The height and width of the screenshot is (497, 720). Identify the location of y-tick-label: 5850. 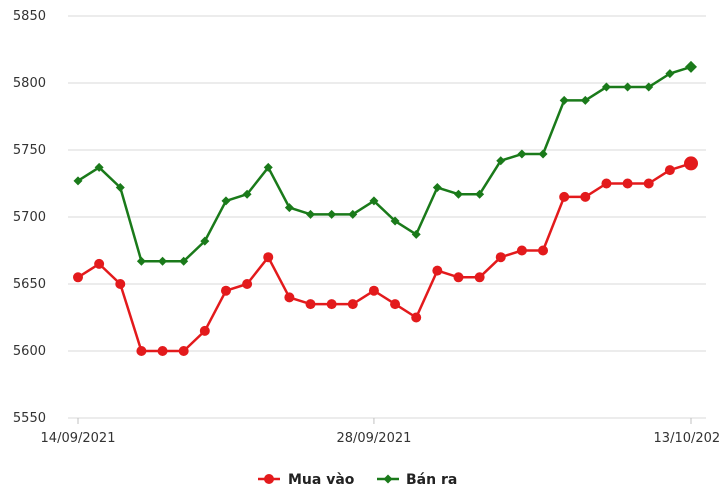
(29, 16).